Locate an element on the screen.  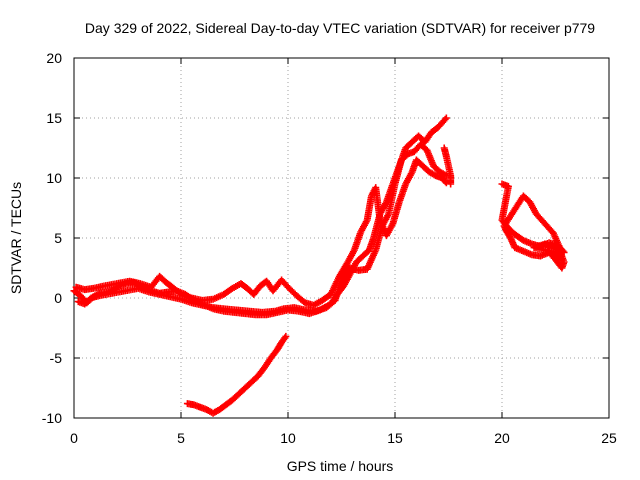
x-tick-label: 5 is located at coordinates (181, 438).